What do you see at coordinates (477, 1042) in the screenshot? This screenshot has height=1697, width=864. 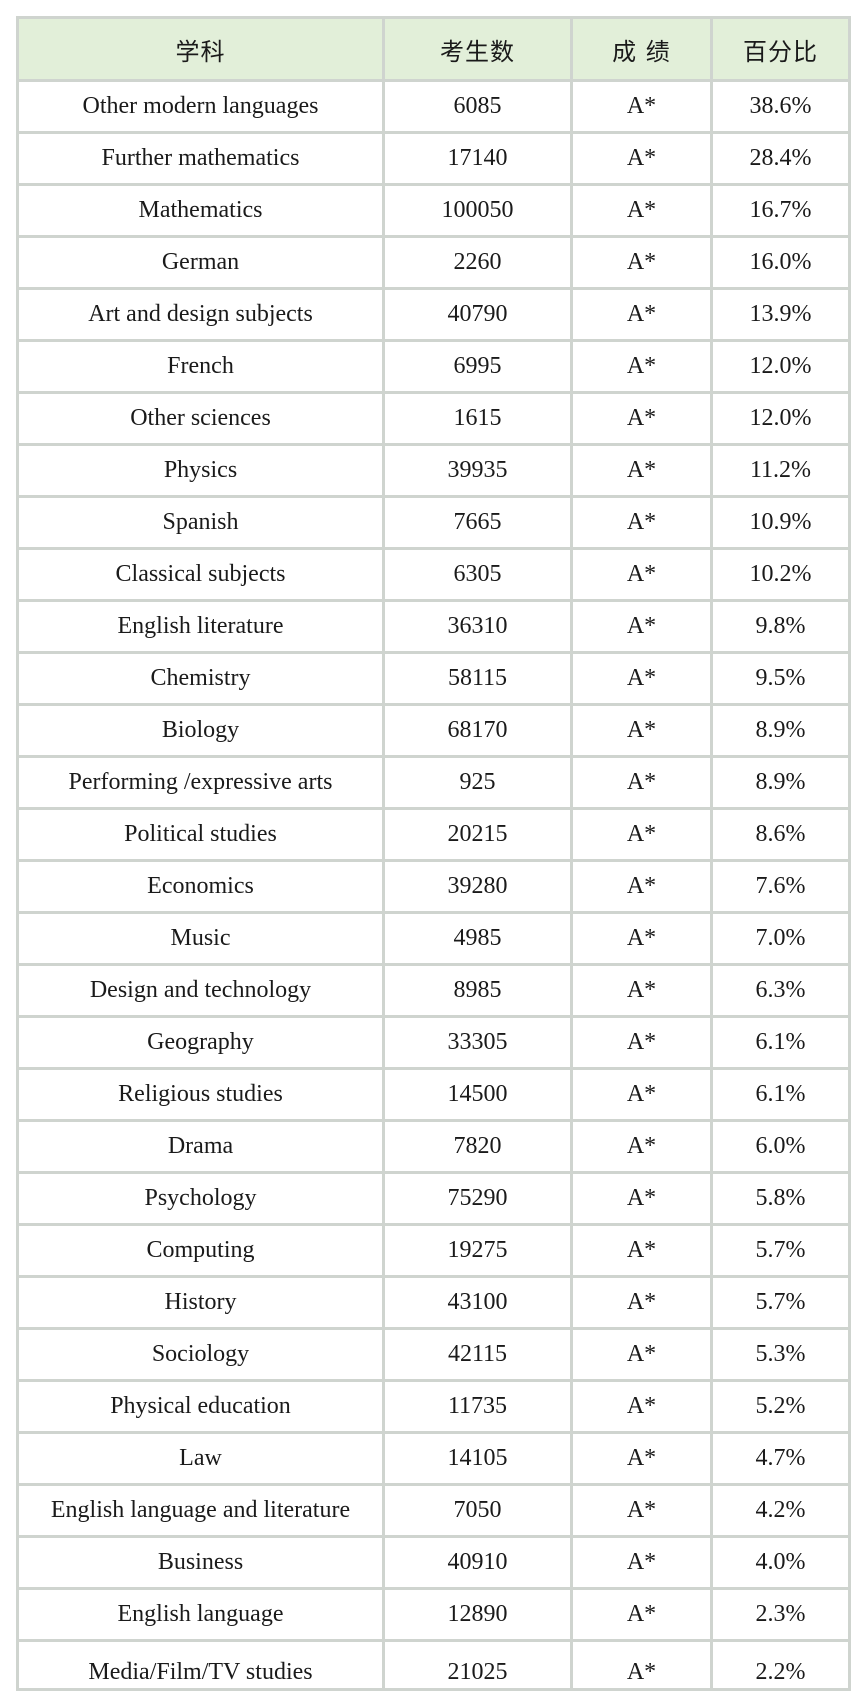 I see `cell-candidates: 33305` at bounding box center [477, 1042].